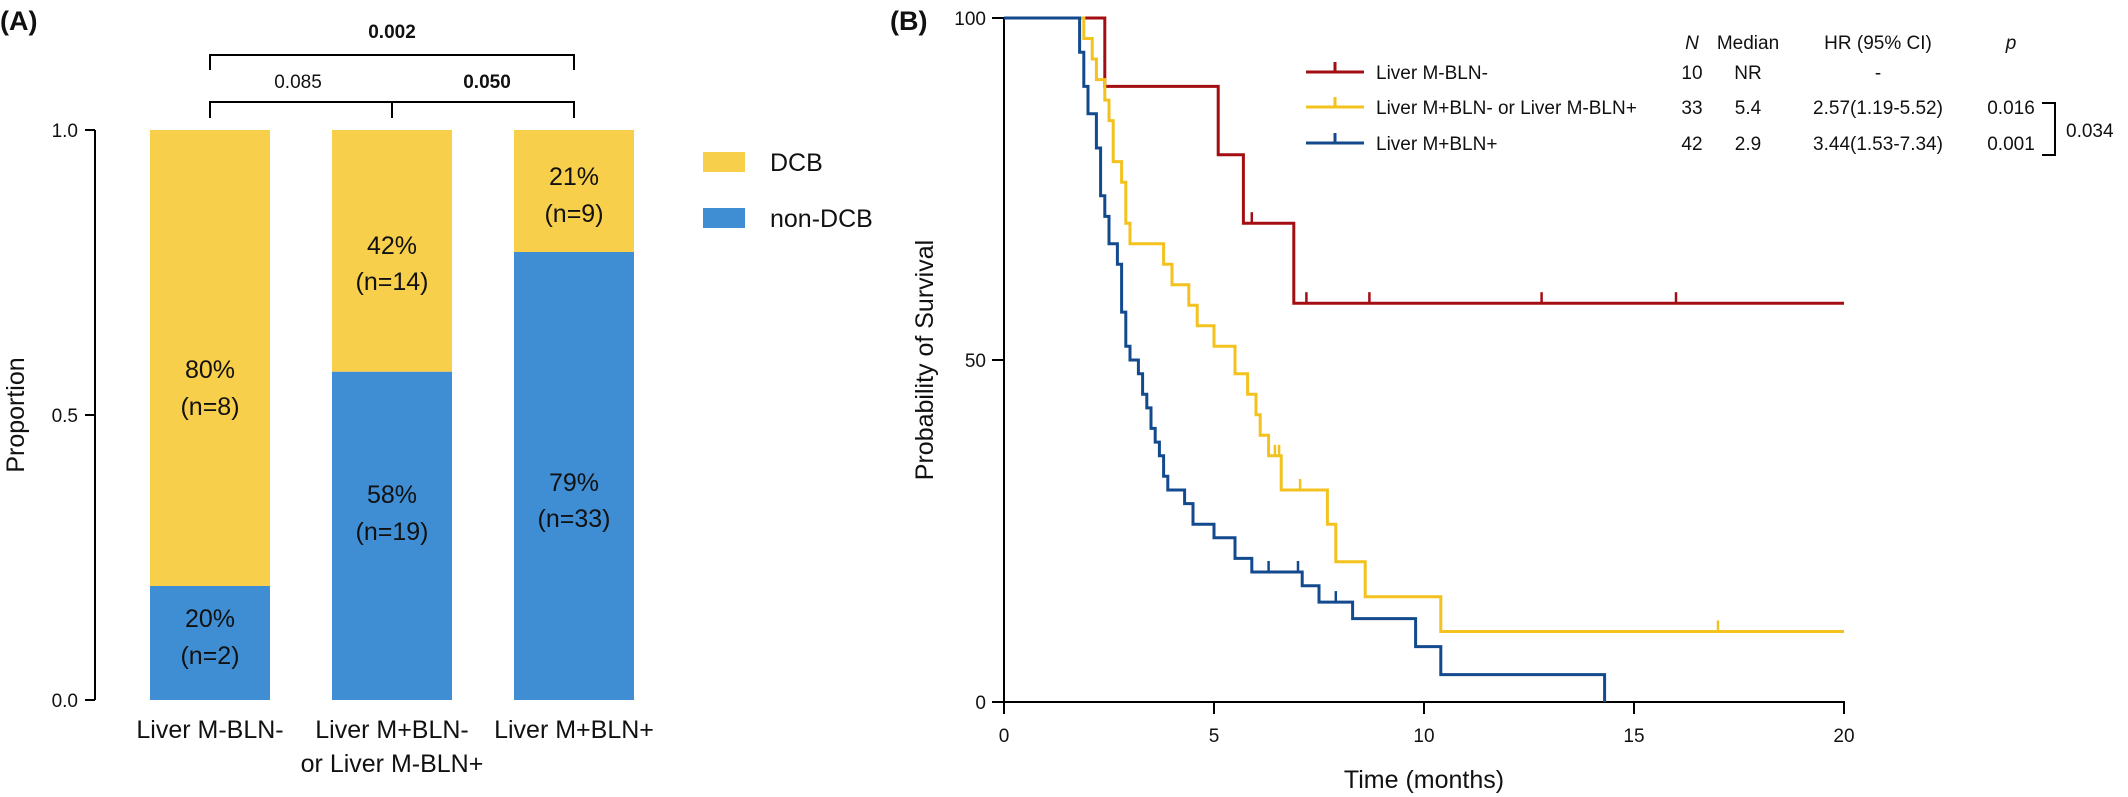  What do you see at coordinates (925, 360) in the screenshot?
I see `panel-b-y-axis-label: Probability of Survival` at bounding box center [925, 360].